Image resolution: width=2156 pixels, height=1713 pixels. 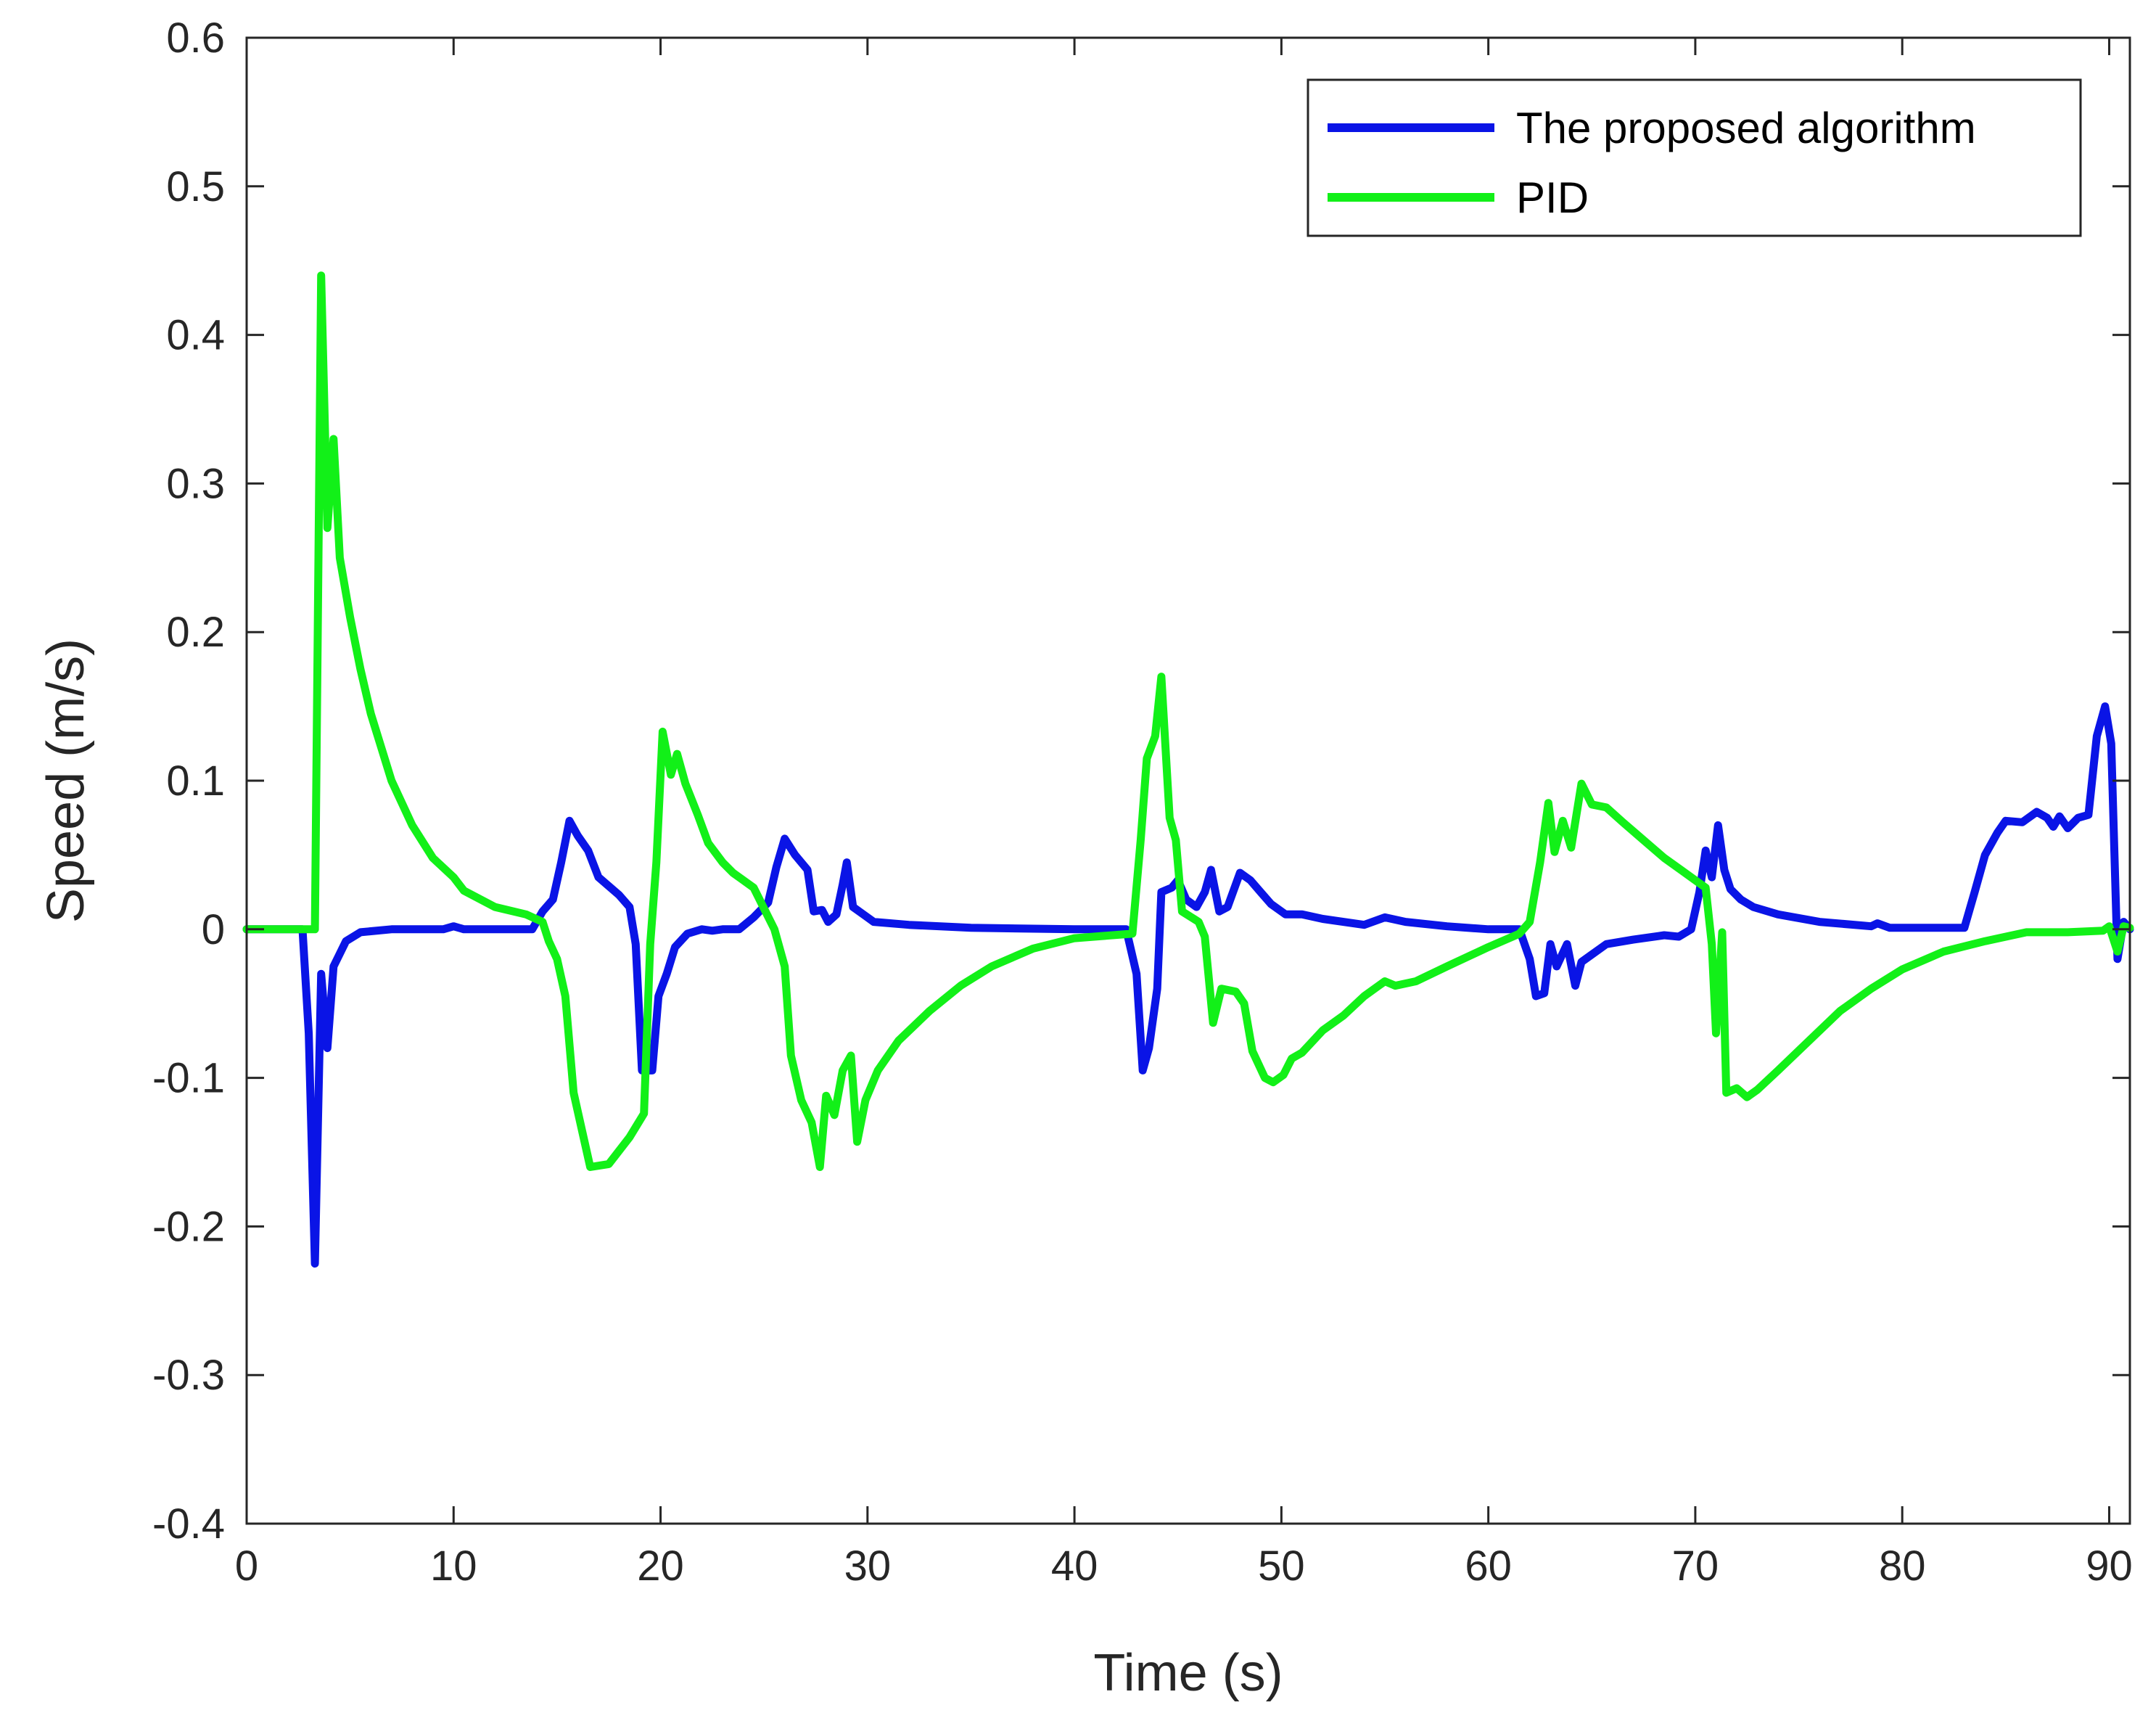 I want to click on x-axis-label: Time (s), so click(x=1188, y=1673).